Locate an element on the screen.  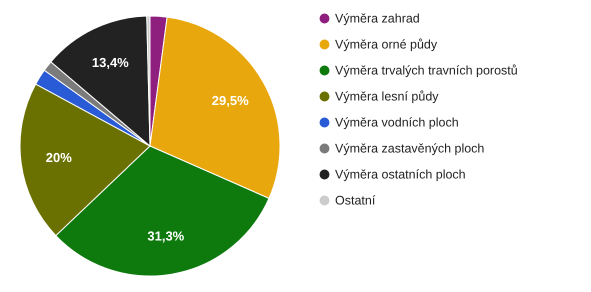
legend-label: Výměra vodních ploch is located at coordinates (397, 123).